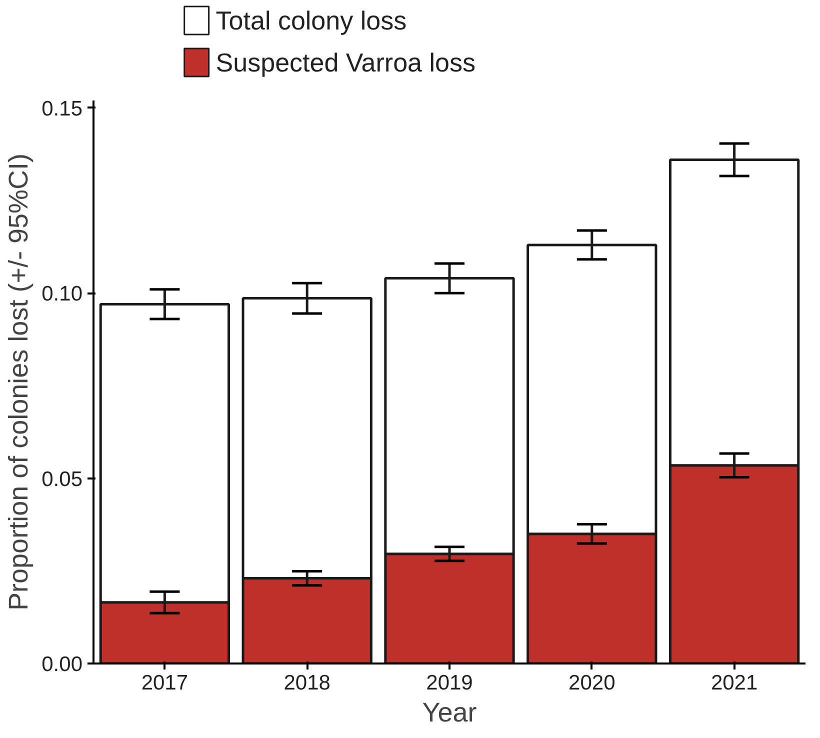 The height and width of the screenshot is (738, 820). What do you see at coordinates (19, 382) in the screenshot?
I see `y-axis-title: Proportion of colonies lost (+/- 95%CI)` at bounding box center [19, 382].